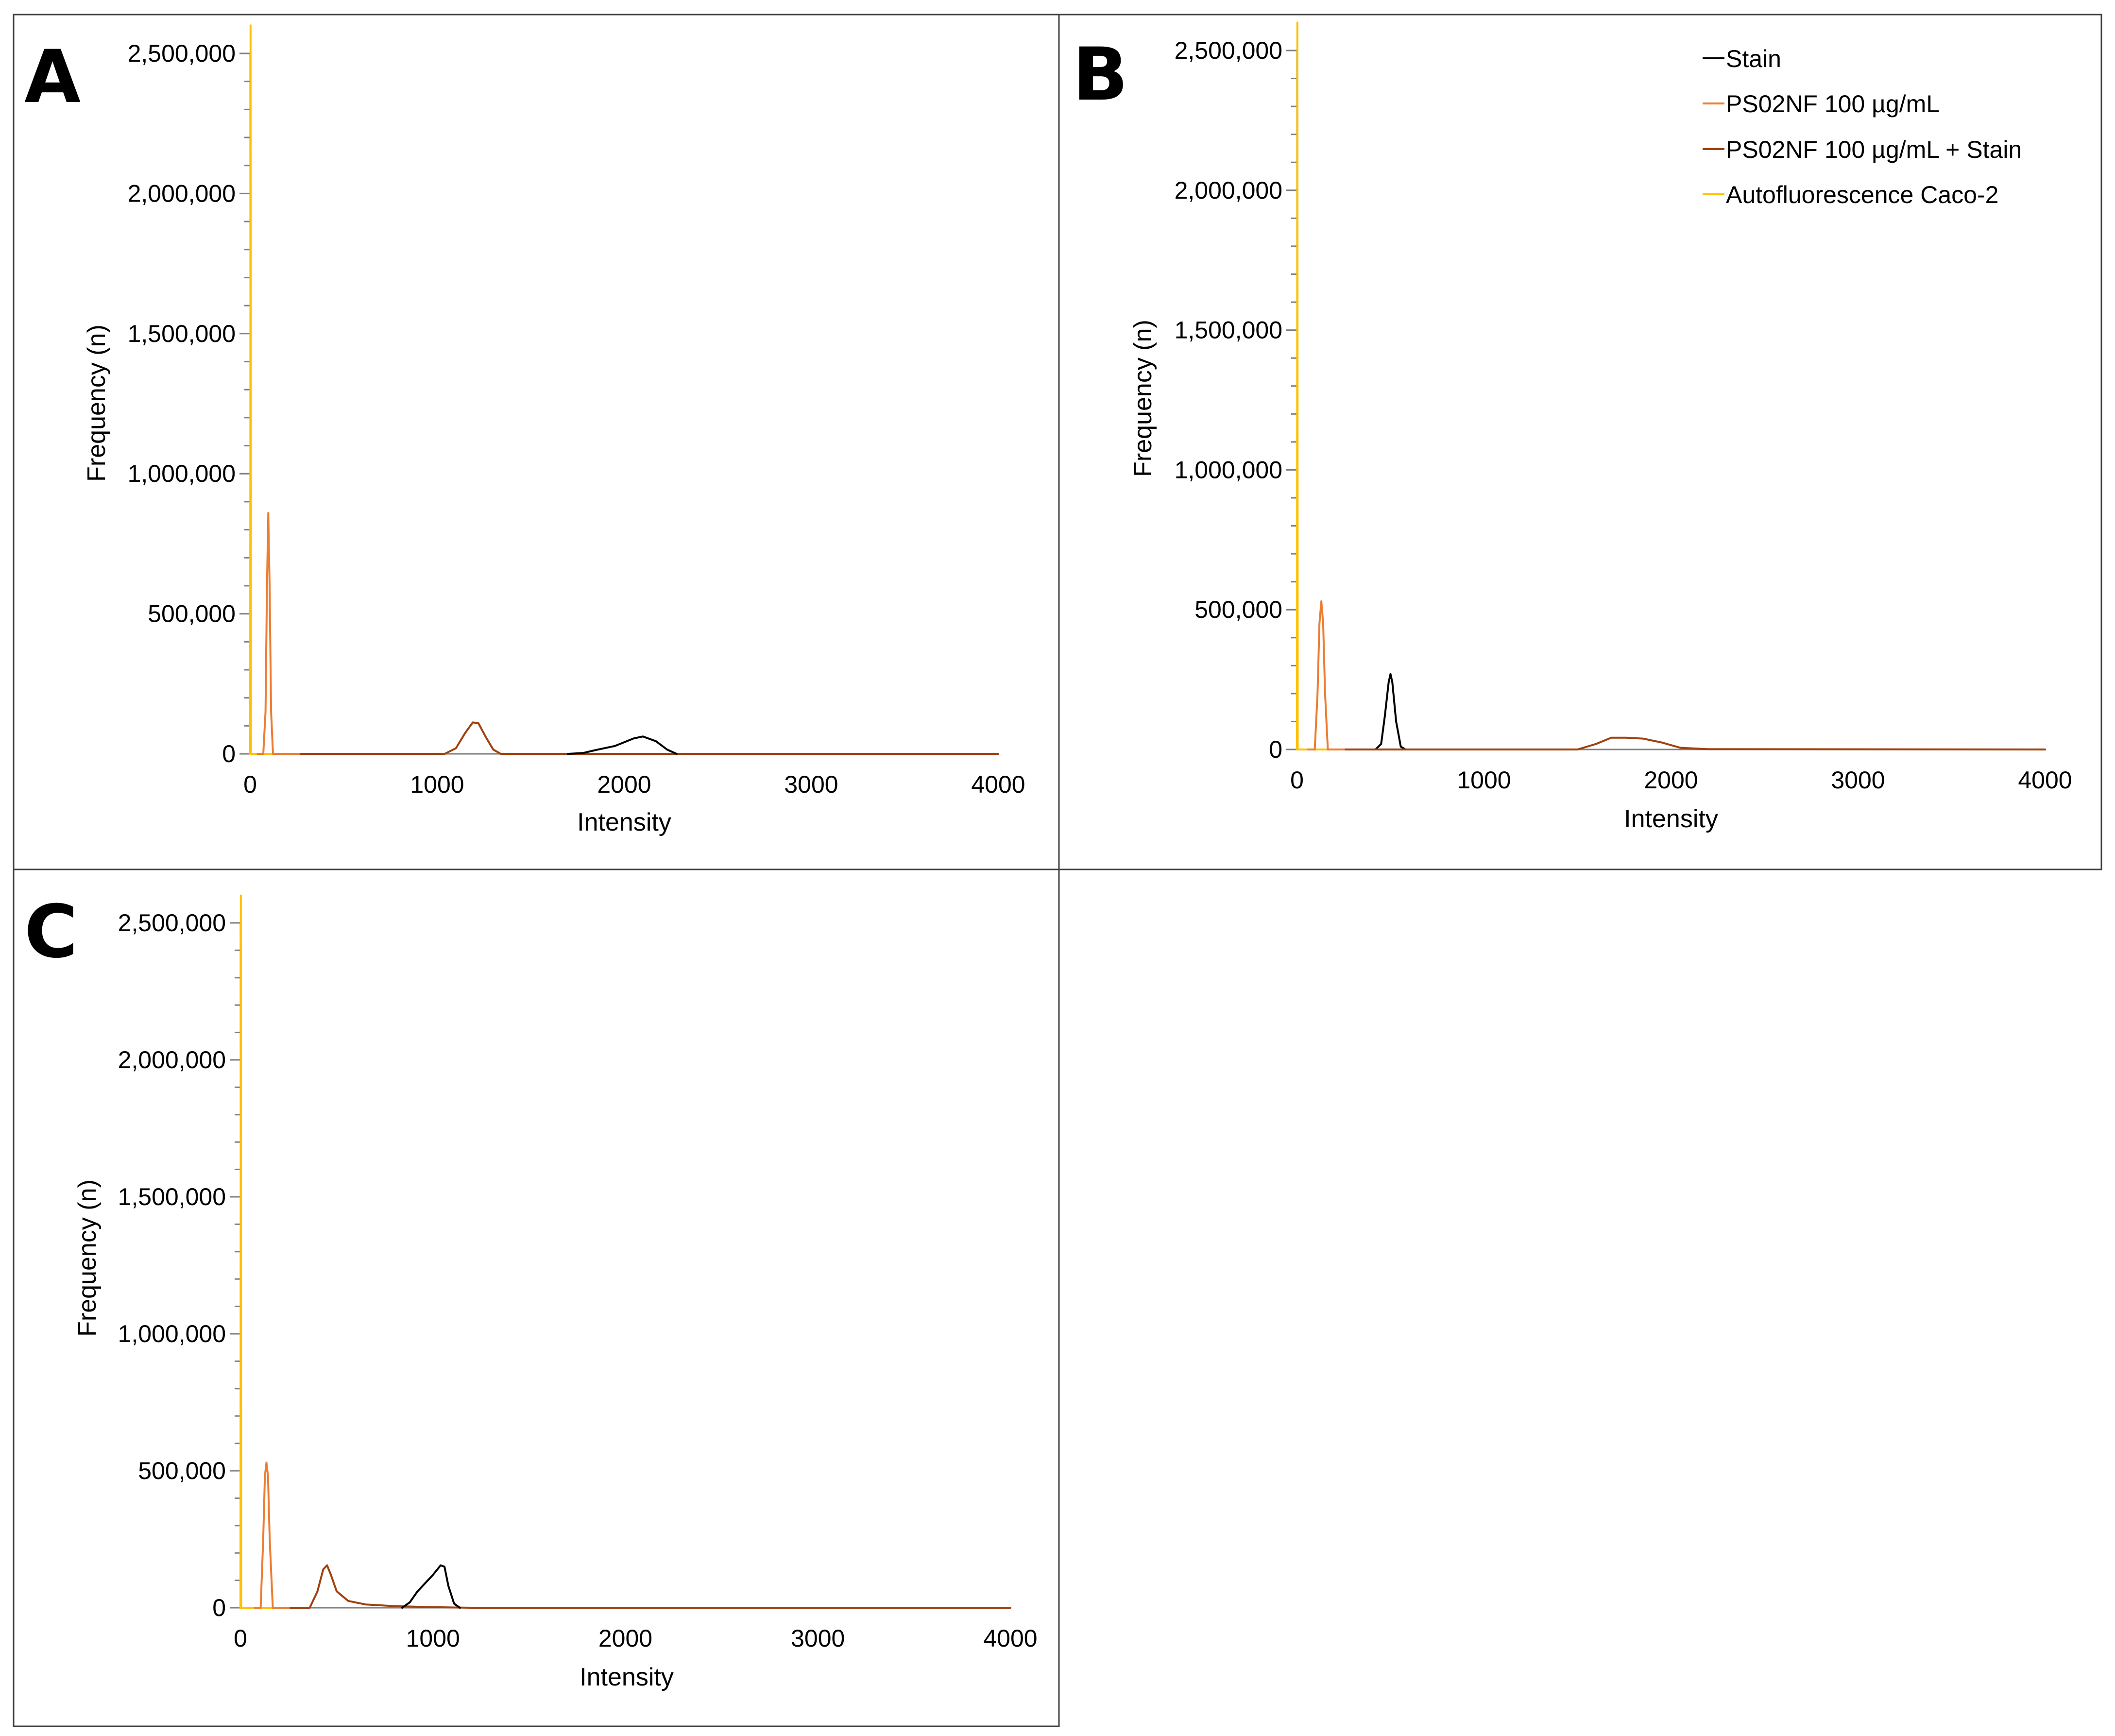 This screenshot has width=2115, height=1736. Describe the element at coordinates (1100, 75) in the screenshot. I see `panel-letter-b: B` at that location.